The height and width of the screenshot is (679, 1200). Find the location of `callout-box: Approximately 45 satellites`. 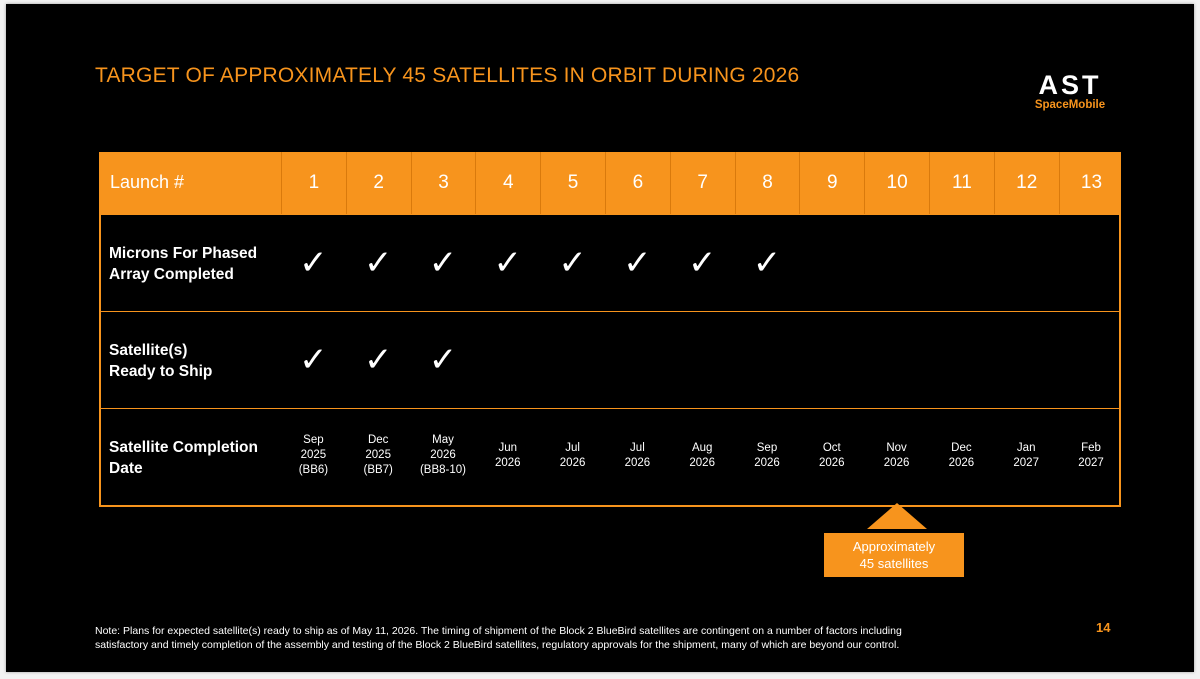

callout-box: Approximately 45 satellites is located at coordinates (894, 555).